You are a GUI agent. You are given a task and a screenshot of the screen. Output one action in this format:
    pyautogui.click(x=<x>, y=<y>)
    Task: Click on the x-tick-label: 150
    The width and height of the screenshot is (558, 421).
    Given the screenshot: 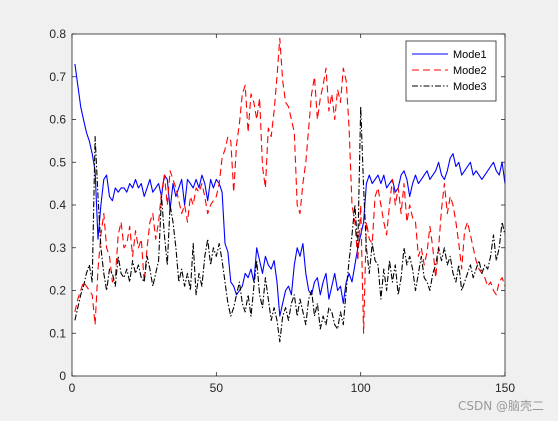 What is the action you would take?
    pyautogui.click(x=505, y=388)
    